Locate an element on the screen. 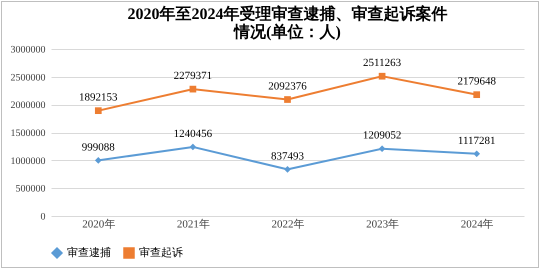 Image resolution: width=540 pixels, height=269 pixels. data-label: 2092376 is located at coordinates (288, 86).